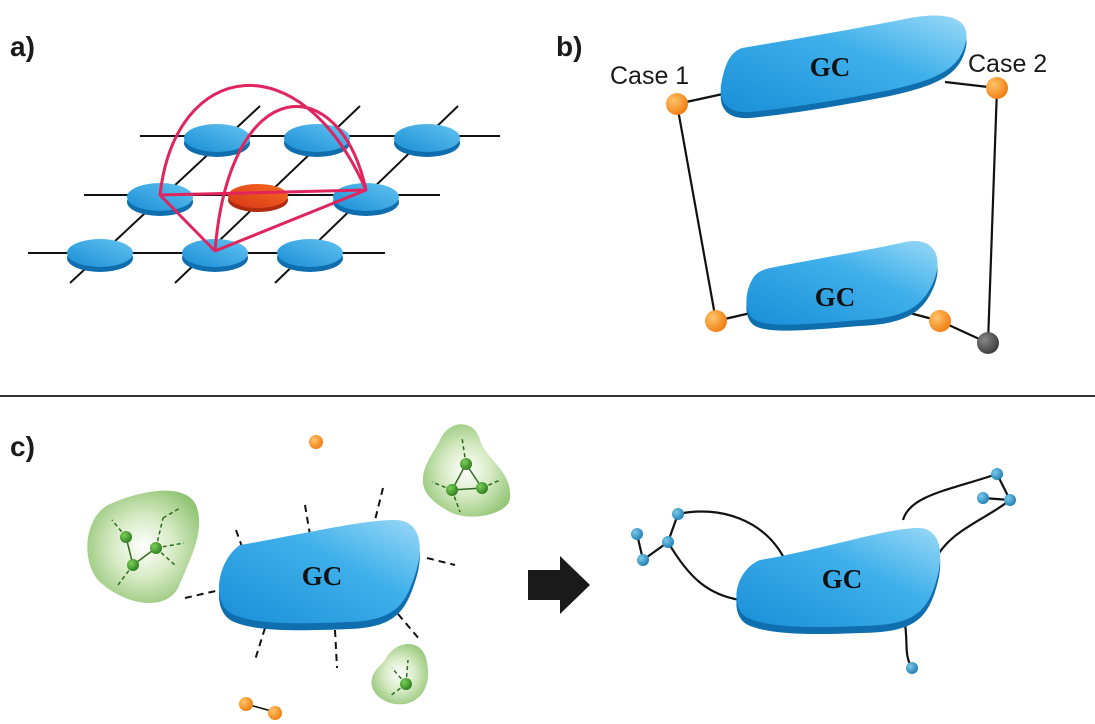  I want to click on case-2-label: Case 2, so click(1007, 64).